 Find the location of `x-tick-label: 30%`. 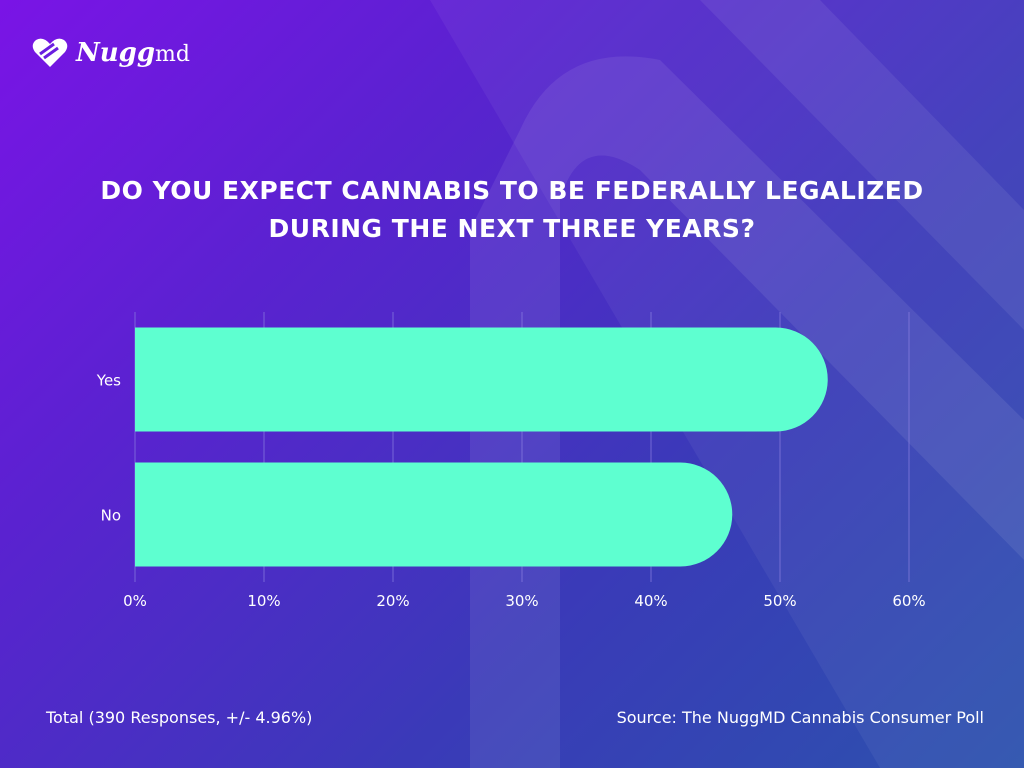

x-tick-label: 30% is located at coordinates (521, 601).